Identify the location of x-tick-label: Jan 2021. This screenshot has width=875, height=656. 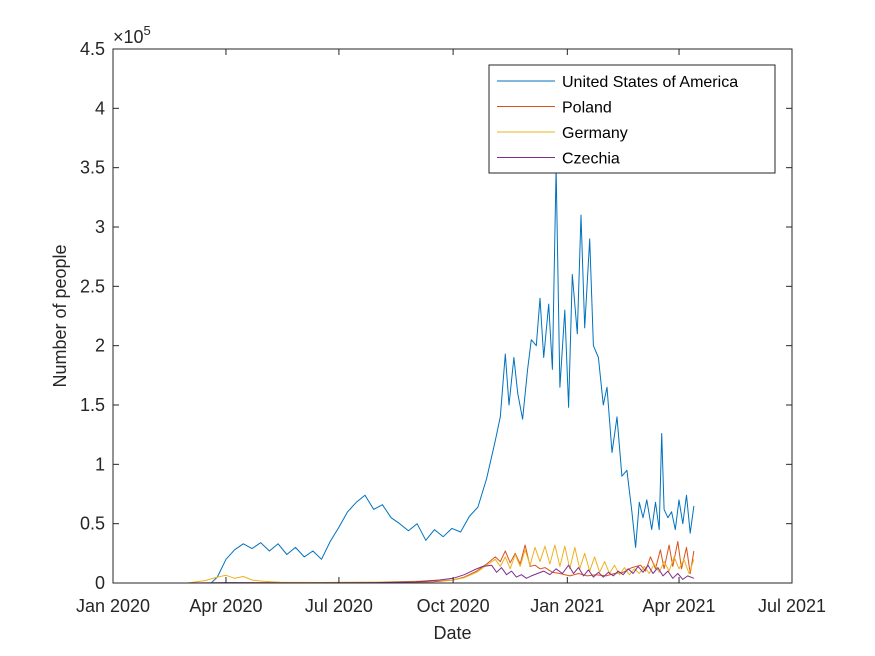
(567, 606).